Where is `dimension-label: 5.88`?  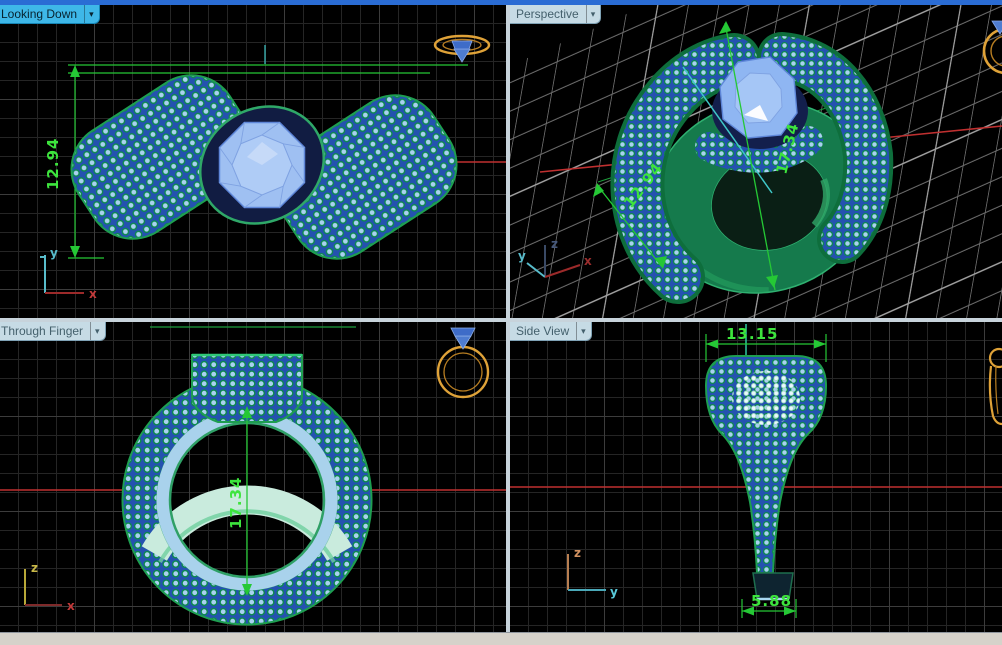 dimension-label: 5.88 is located at coordinates (771, 601).